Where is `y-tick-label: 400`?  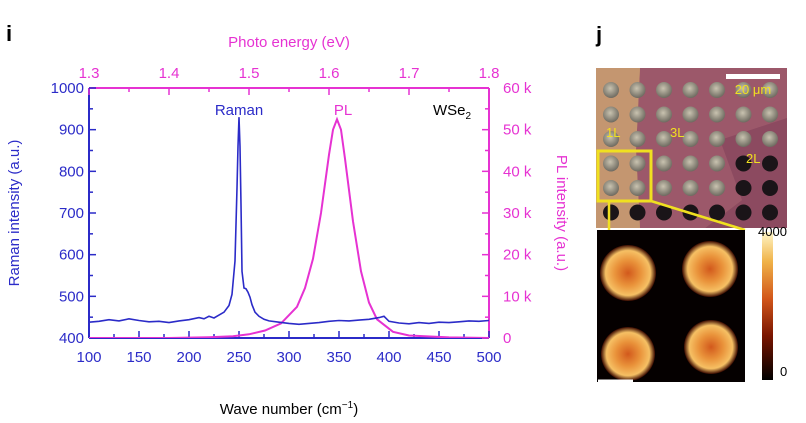
y-tick-label: 400 is located at coordinates (71, 338).